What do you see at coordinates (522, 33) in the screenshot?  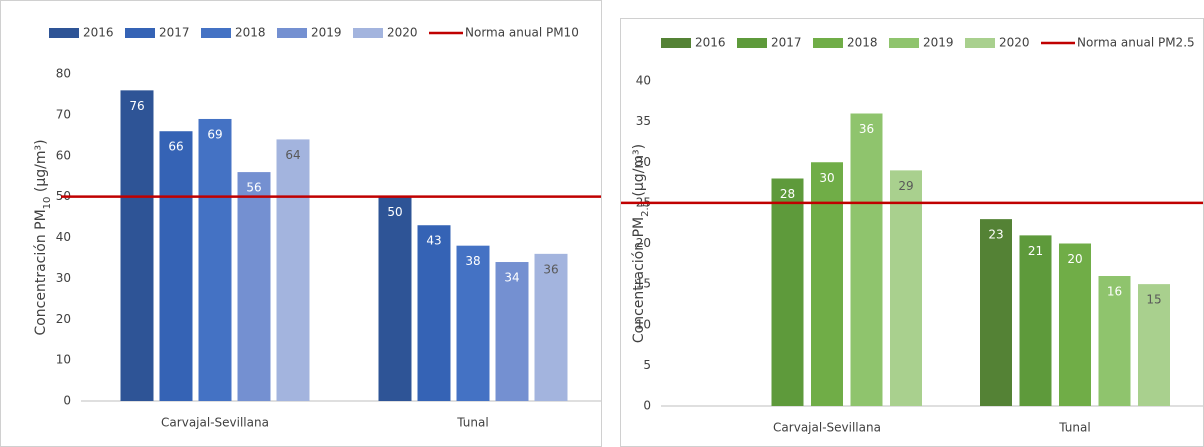 I see `legend-label: Norma anual PM10` at bounding box center [522, 33].